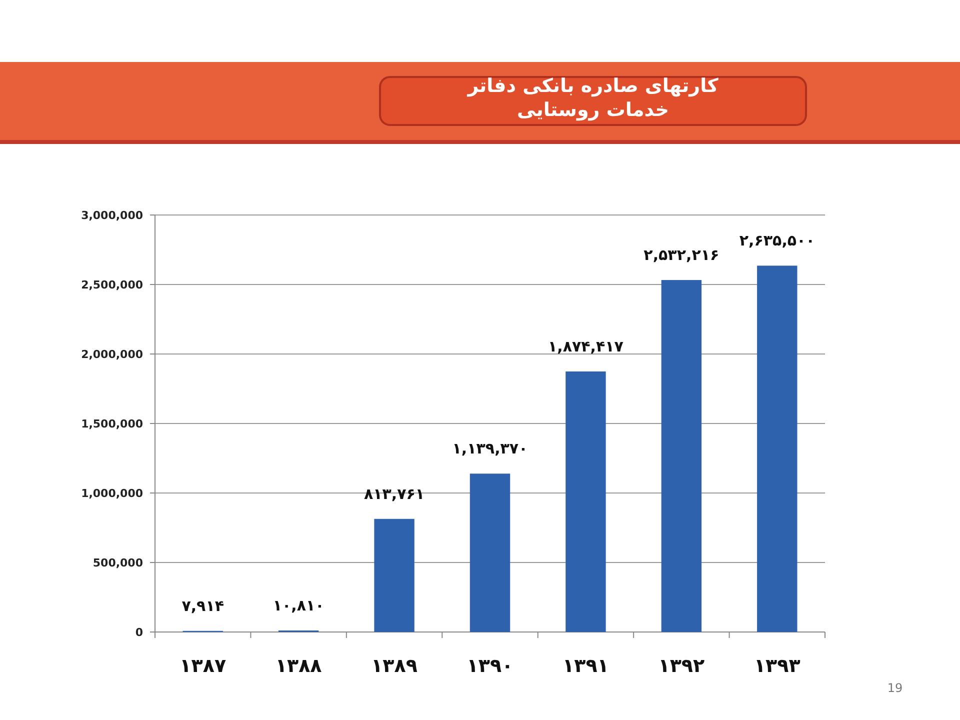 The image size is (960, 720). I want to click on x-tick-label: ۱۳۹۰, so click(490, 666).